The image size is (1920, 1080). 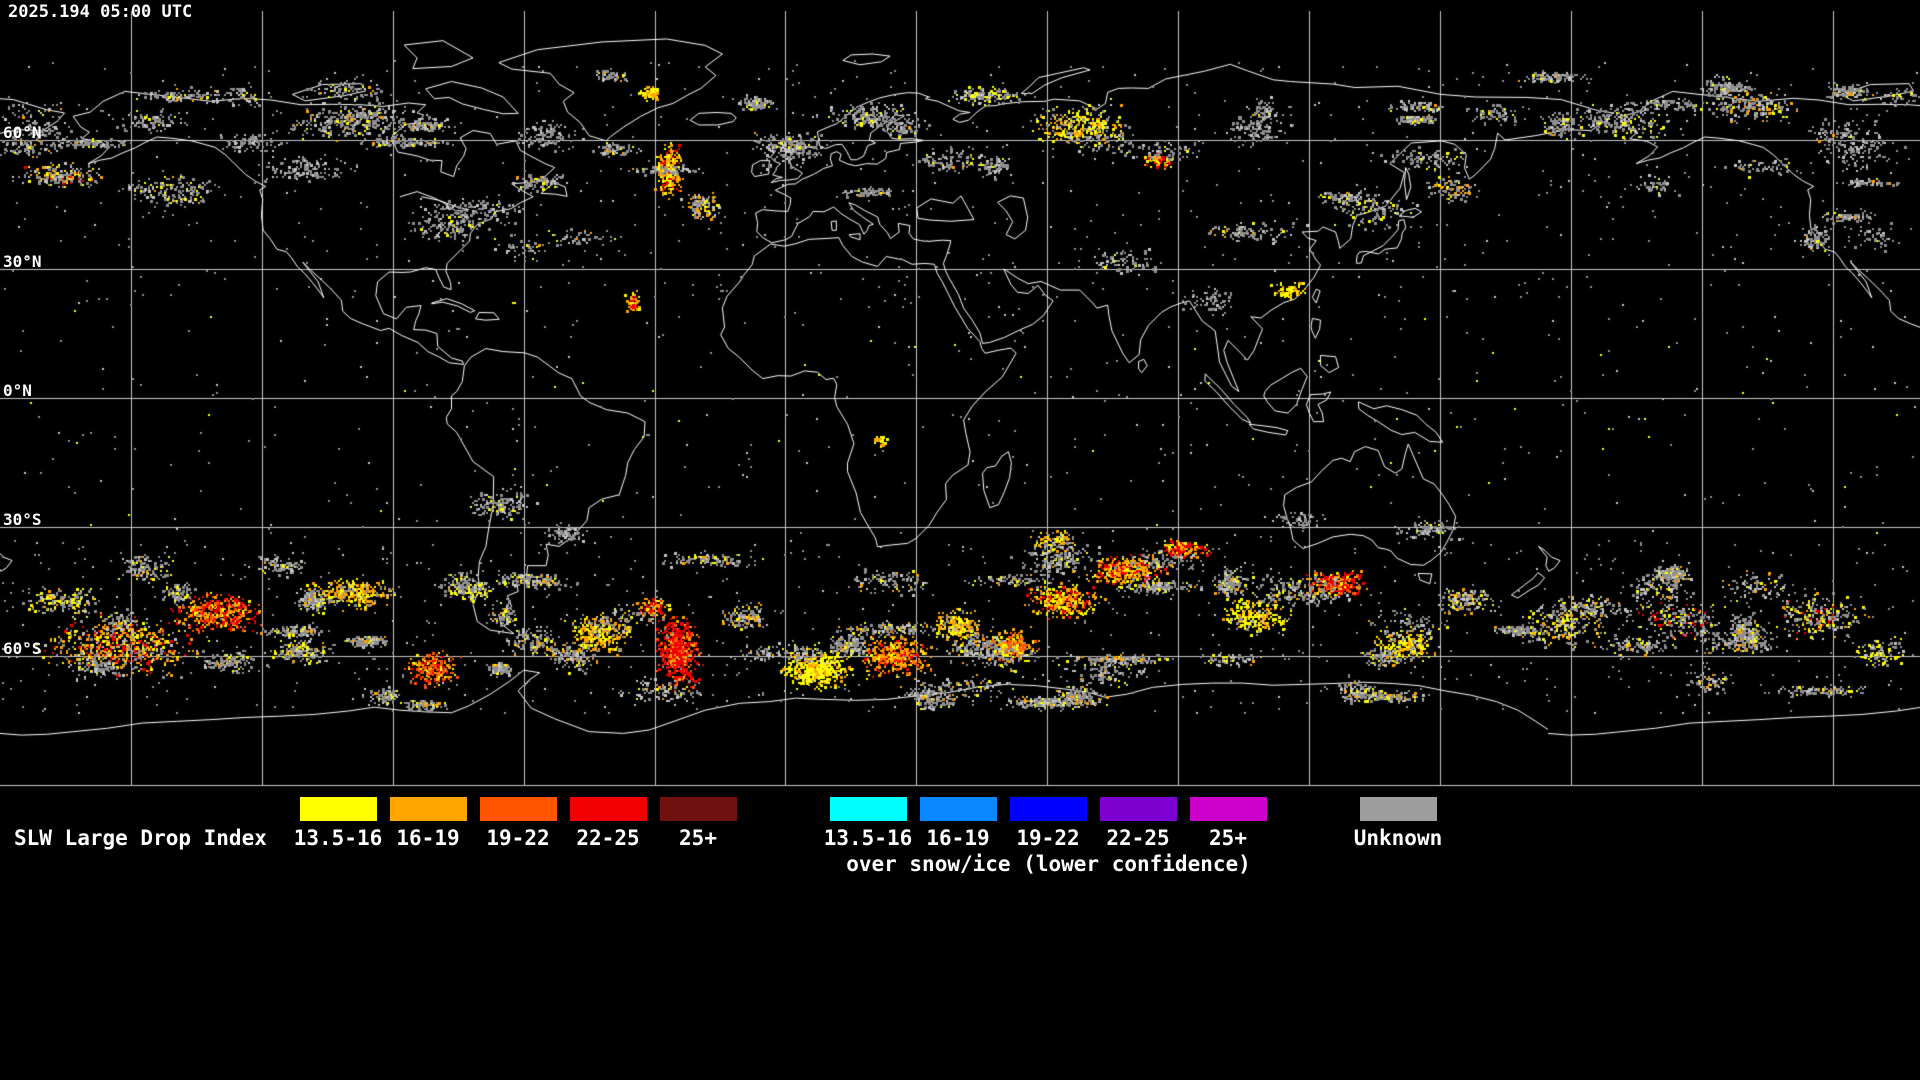 I want to click on legend-swatch-unknown, so click(x=1398, y=809).